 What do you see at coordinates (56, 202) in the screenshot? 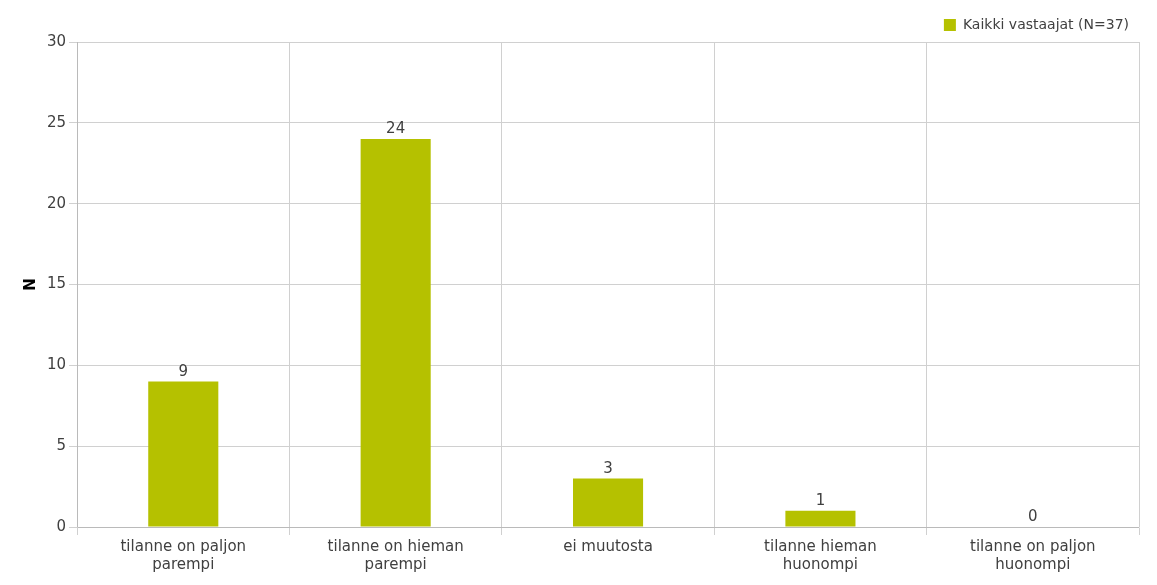
I see `y-tick-label: 20` at bounding box center [56, 202].